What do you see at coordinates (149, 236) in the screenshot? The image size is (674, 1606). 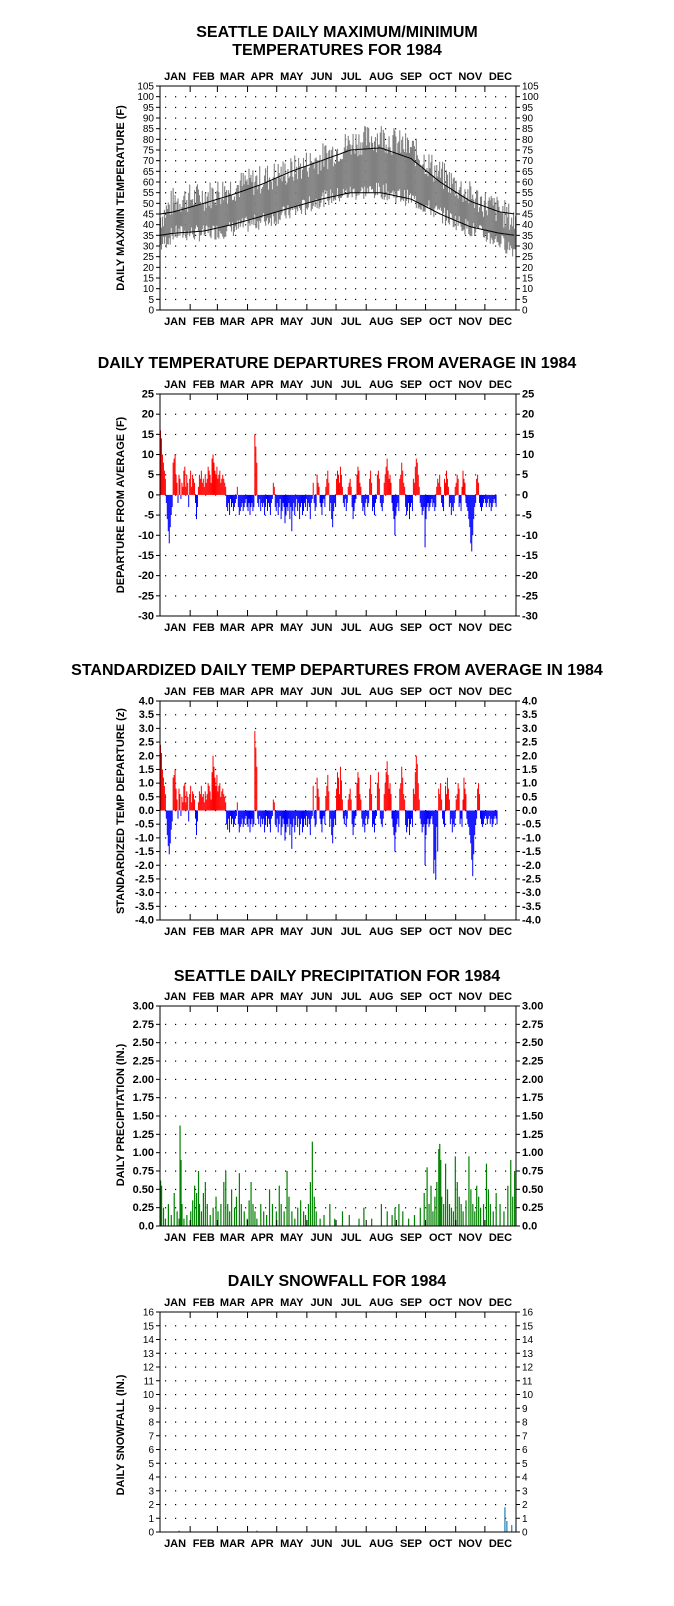 I see `y-tick-label-left: 35` at bounding box center [149, 236].